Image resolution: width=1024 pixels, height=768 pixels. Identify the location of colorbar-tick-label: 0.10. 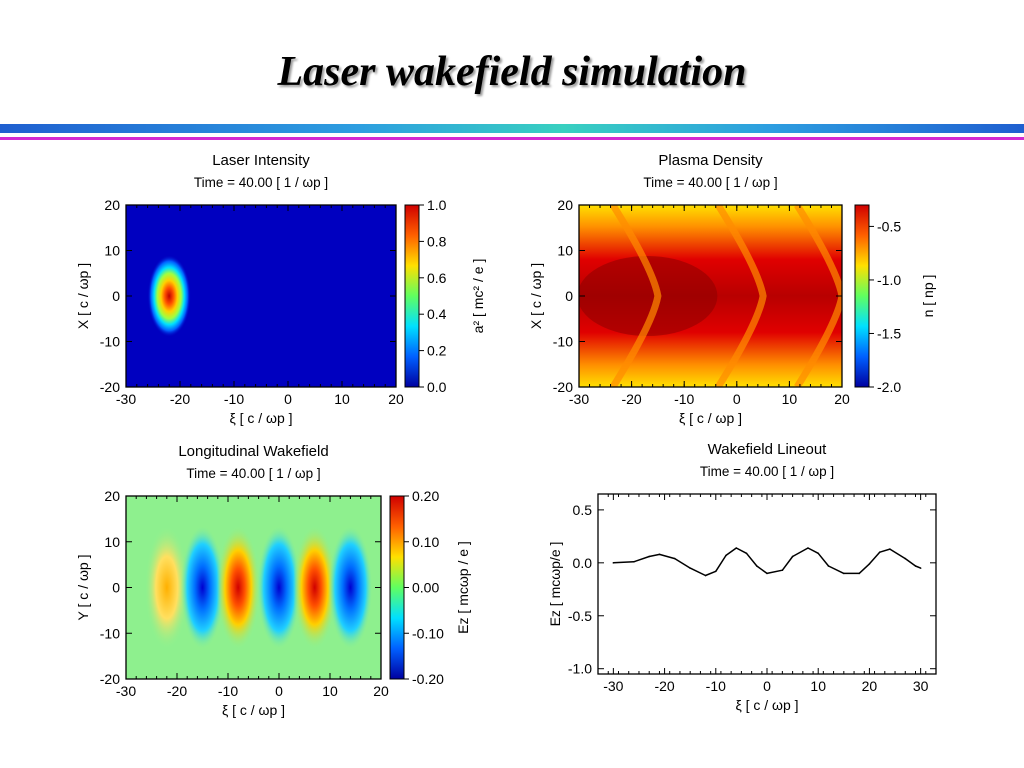
(425, 542).